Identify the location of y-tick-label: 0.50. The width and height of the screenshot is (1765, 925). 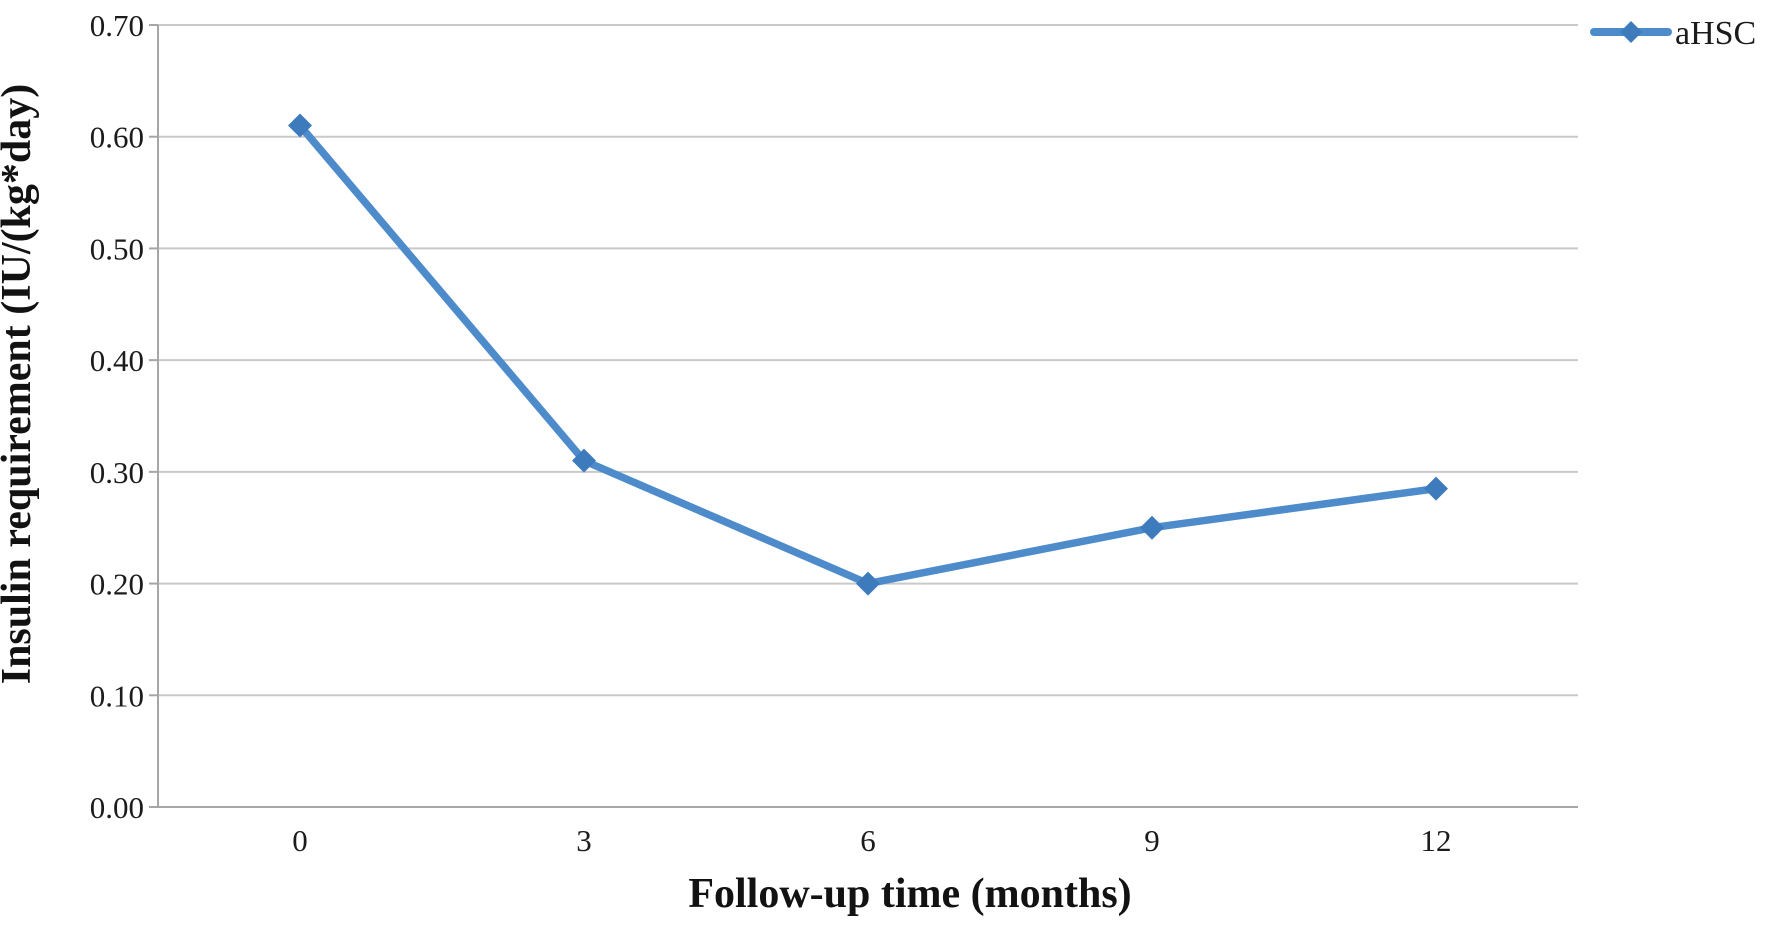
(117, 248).